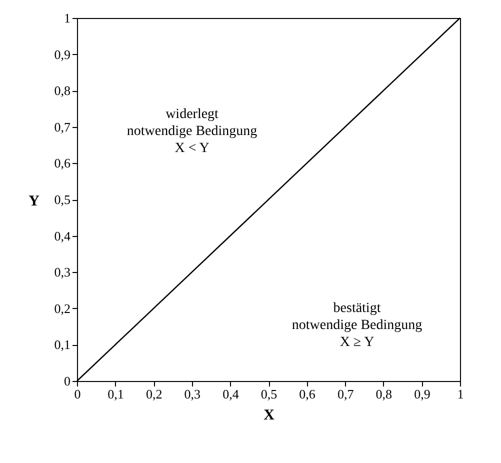 This screenshot has width=501, height=463. What do you see at coordinates (62, 236) in the screenshot?
I see `y-tick-label: 0,4` at bounding box center [62, 236].